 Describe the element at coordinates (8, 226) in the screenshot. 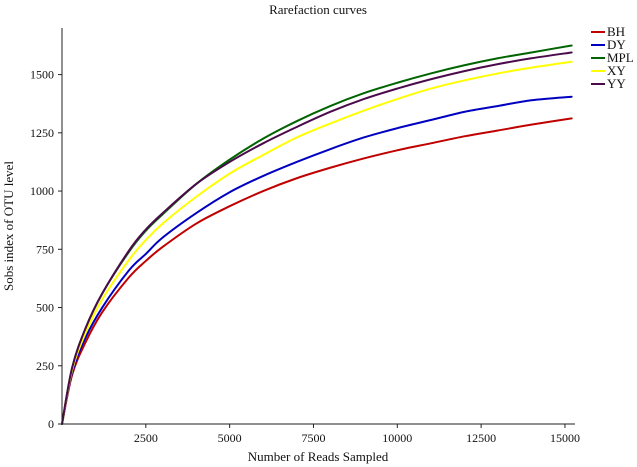

I see `y-axis-label: Sobs index of OTU level` at that location.